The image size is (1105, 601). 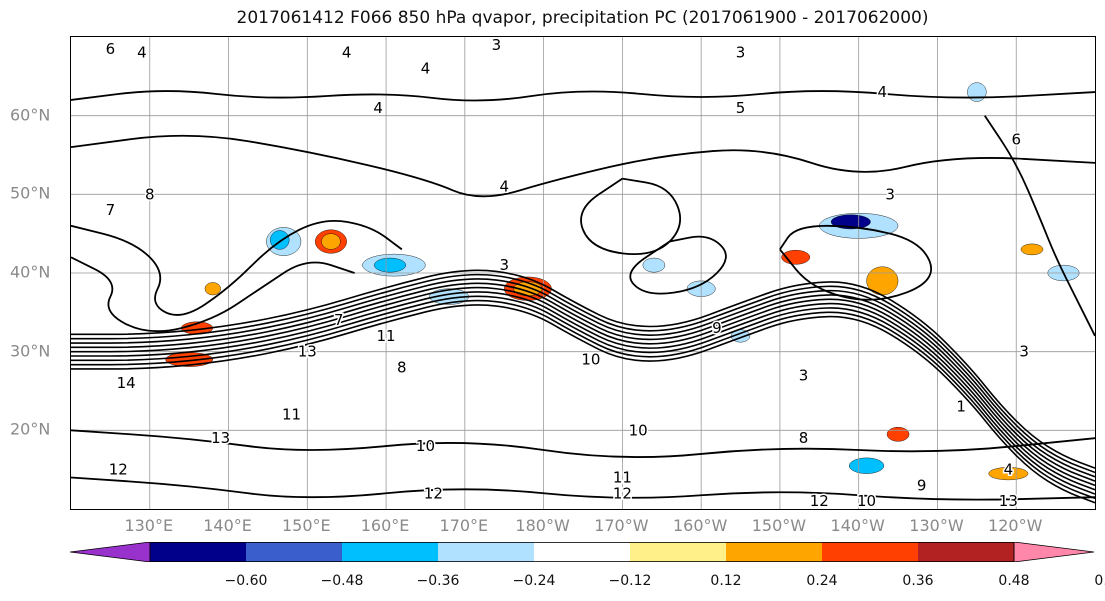 What do you see at coordinates (630, 581) in the screenshot?
I see `colorbar-tick-label: −0.12` at bounding box center [630, 581].